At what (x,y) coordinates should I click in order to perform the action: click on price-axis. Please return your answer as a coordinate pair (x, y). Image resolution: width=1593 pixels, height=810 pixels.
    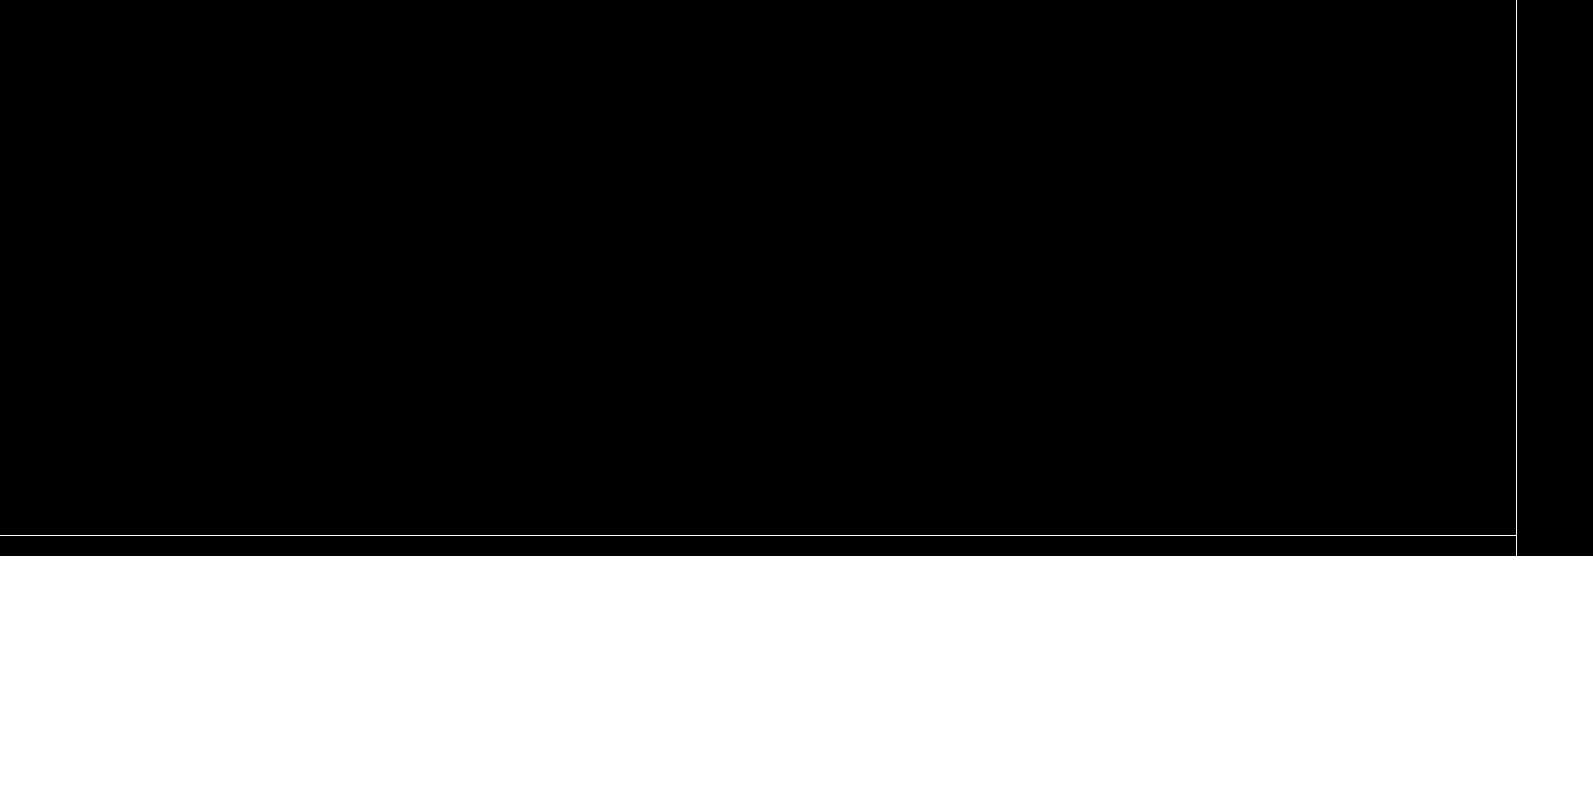
    Looking at the image, I should click on (1554, 278).